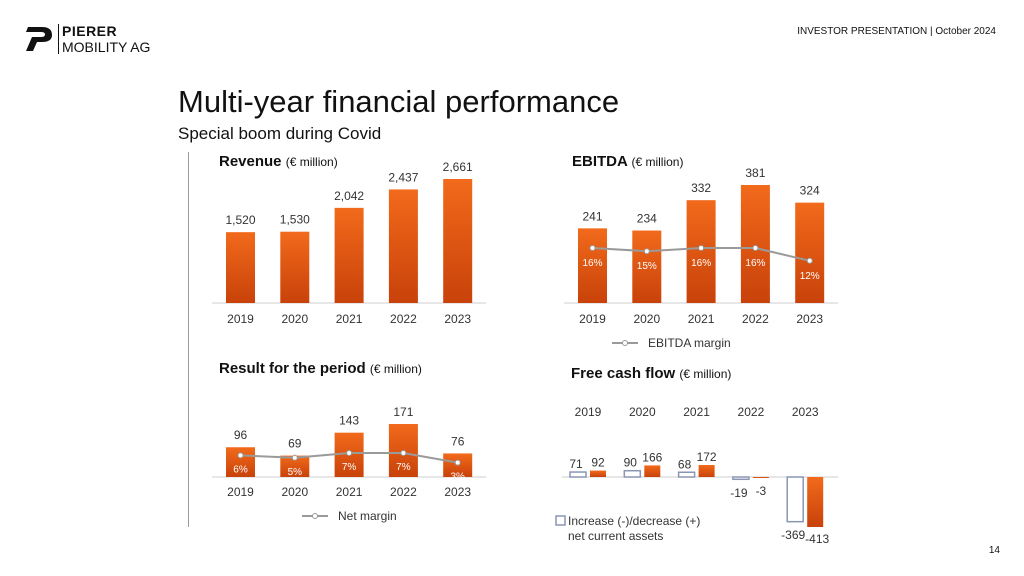 The height and width of the screenshot is (576, 1024). I want to click on ebitda-legend-marker, so click(625, 343).